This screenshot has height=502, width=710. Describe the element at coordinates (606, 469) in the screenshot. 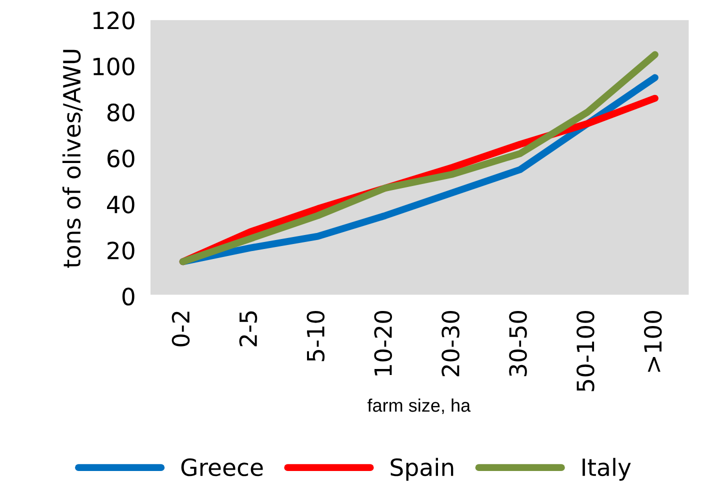

I see `legend-label: Italy` at that location.